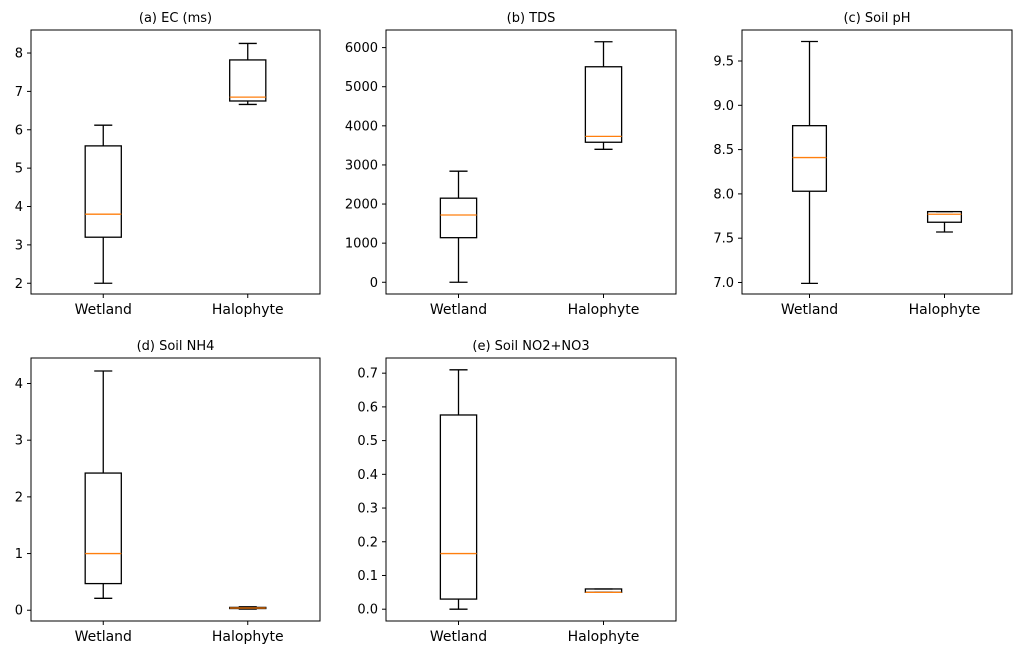 The width and height of the screenshot is (1020, 648). I want to click on y-tick-label: 9.5, so click(723, 62).